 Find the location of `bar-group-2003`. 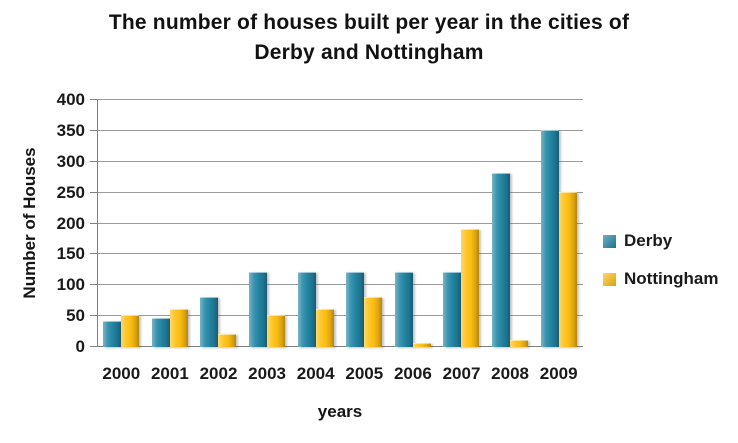

bar-group-2003 is located at coordinates (267, 223).